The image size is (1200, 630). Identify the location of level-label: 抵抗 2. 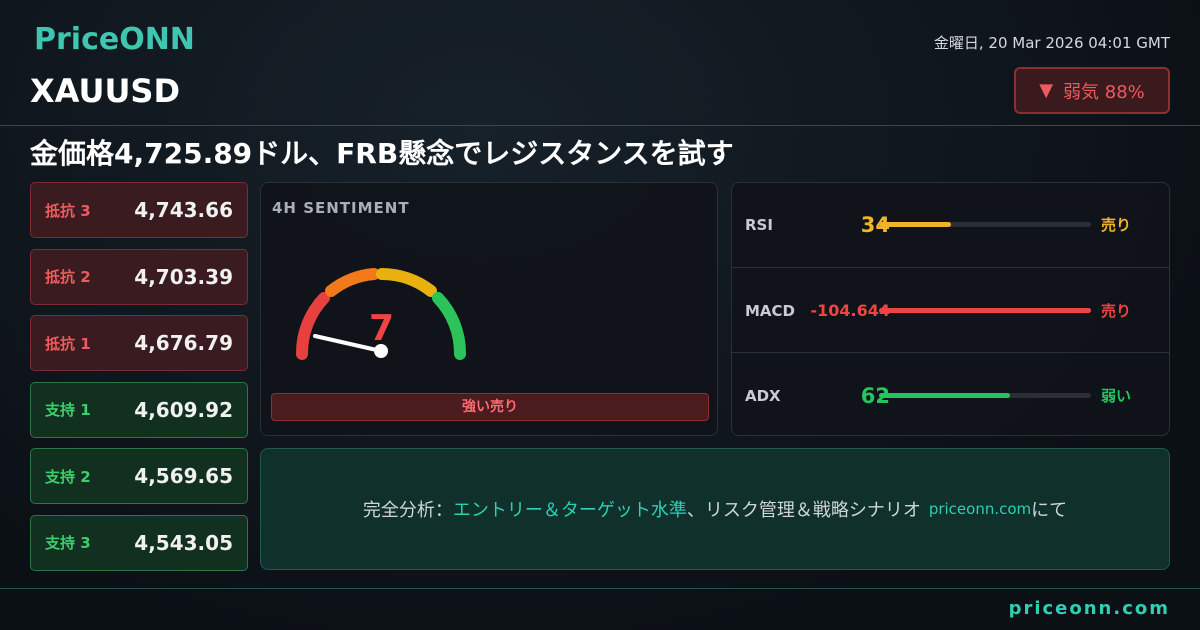
(68, 277).